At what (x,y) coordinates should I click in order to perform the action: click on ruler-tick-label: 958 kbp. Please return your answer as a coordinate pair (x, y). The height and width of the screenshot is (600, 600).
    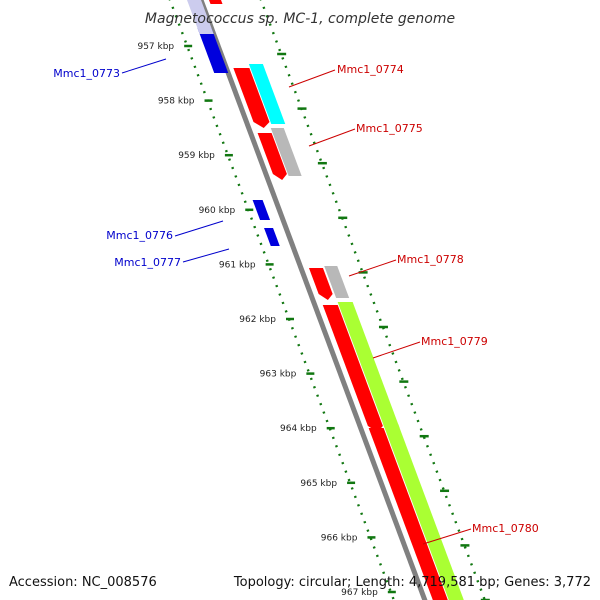
    Looking at the image, I should click on (176, 102).